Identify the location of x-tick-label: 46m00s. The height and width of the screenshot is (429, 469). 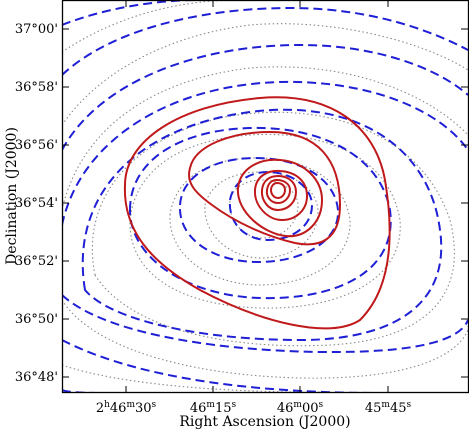
(300, 408).